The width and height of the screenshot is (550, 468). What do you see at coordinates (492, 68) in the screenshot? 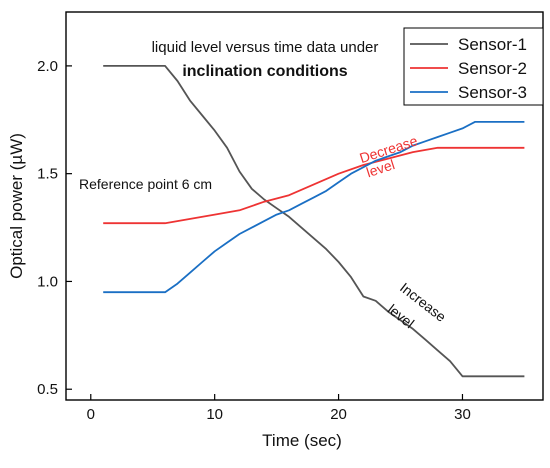
I see `legend-label-sensor-2: Sensor-2` at bounding box center [492, 68].